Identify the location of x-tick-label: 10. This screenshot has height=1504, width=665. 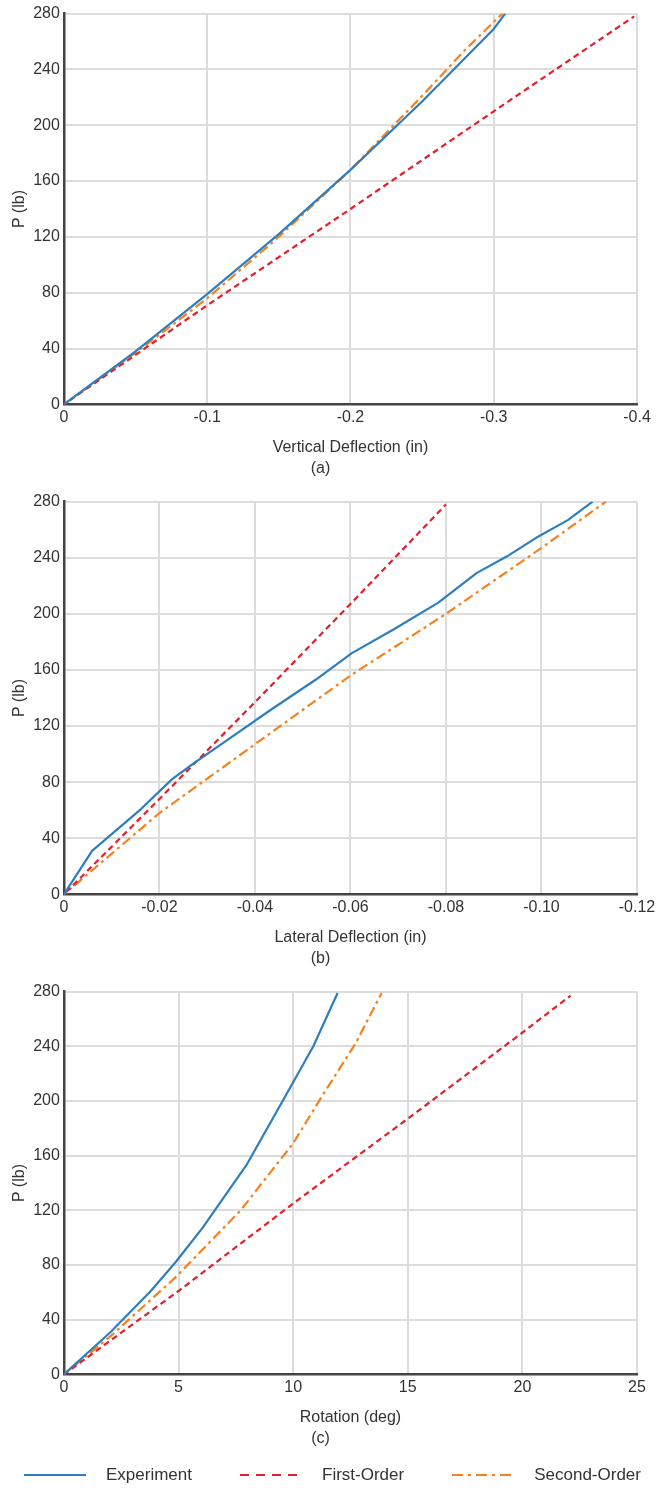
(293, 1387).